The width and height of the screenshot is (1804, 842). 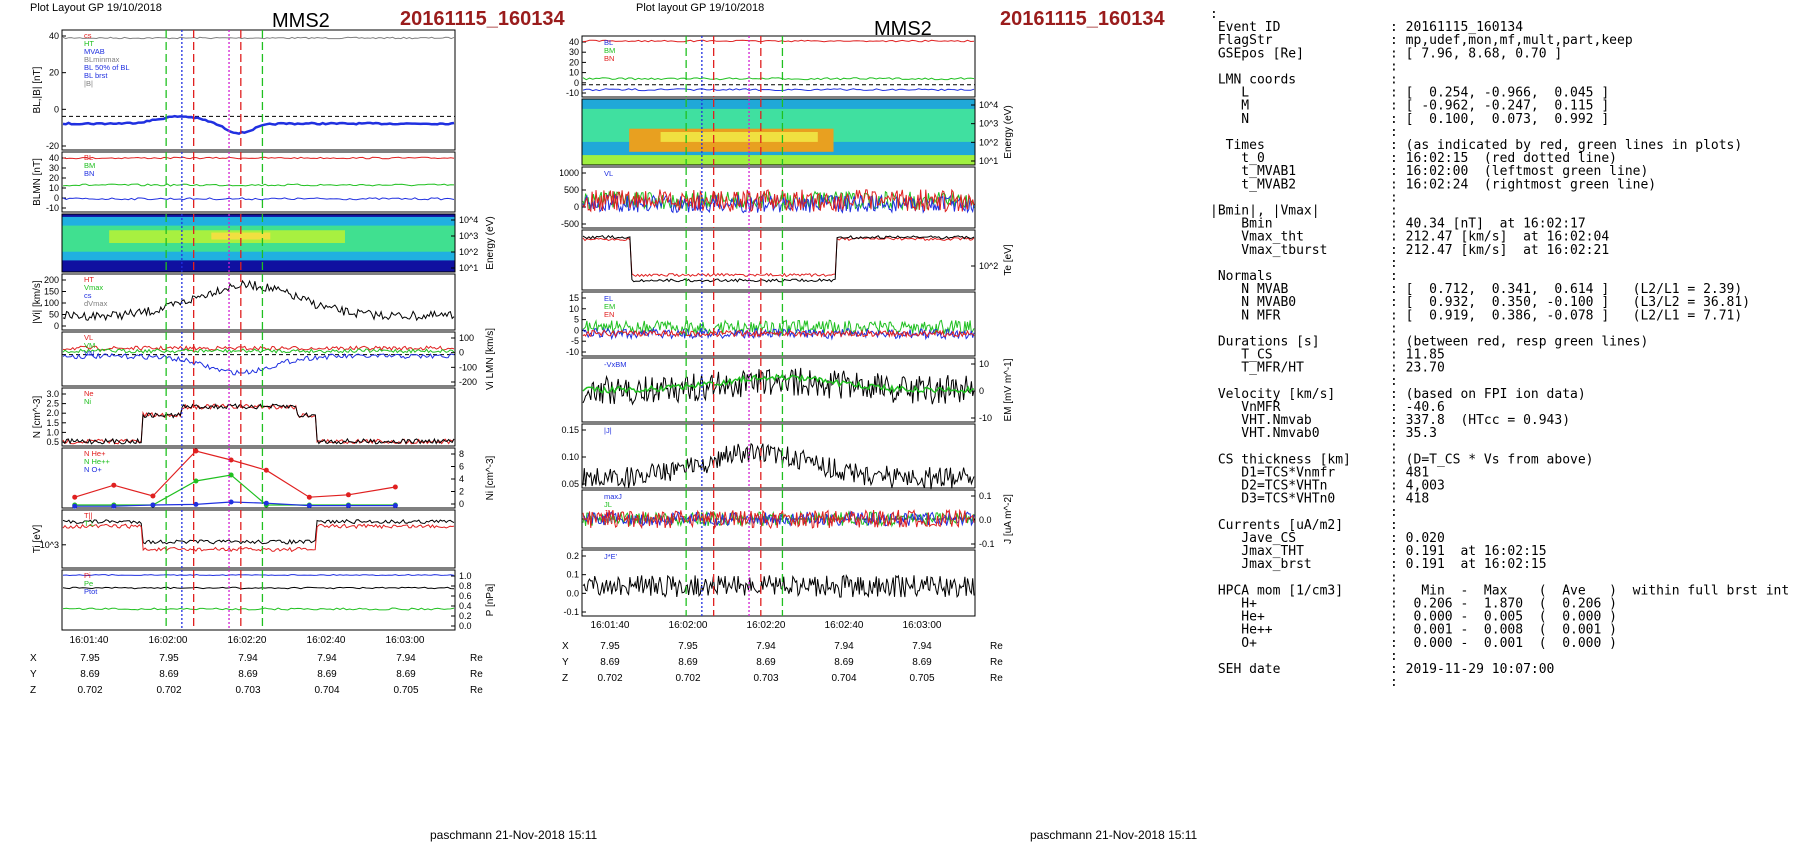 I want to click on legend-entry: -VxBM, so click(x=615, y=364).